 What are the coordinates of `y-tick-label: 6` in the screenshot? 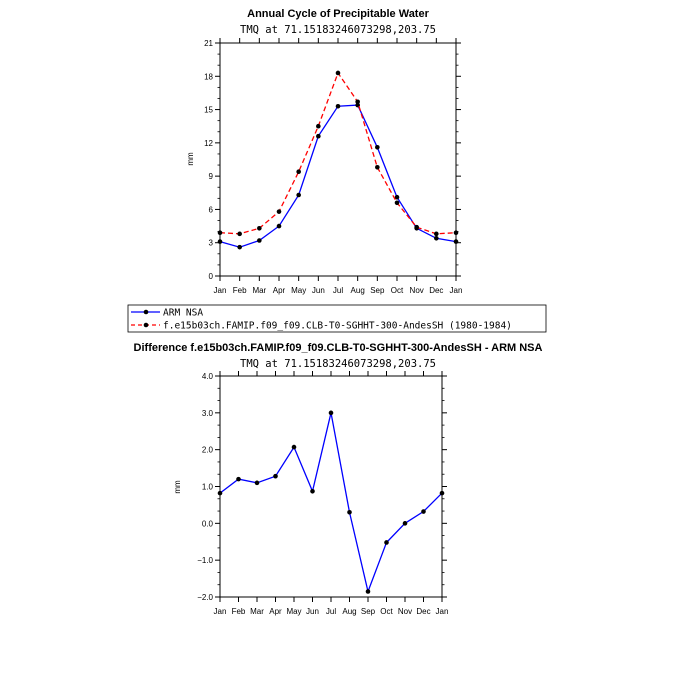 It's located at (211, 209).